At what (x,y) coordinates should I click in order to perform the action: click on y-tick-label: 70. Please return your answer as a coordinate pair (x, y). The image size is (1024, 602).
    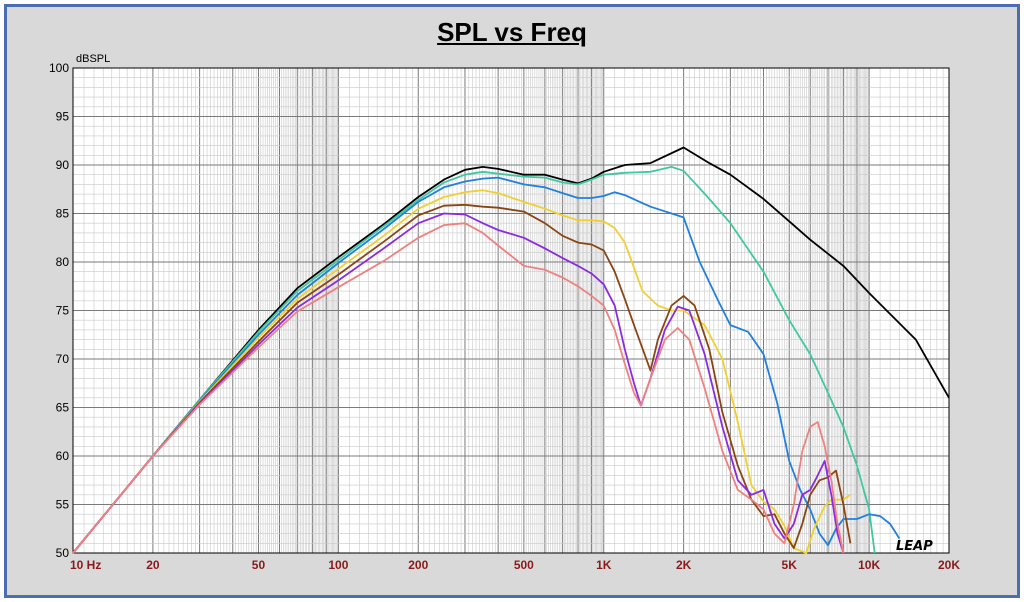
    Looking at the image, I should click on (63, 359).